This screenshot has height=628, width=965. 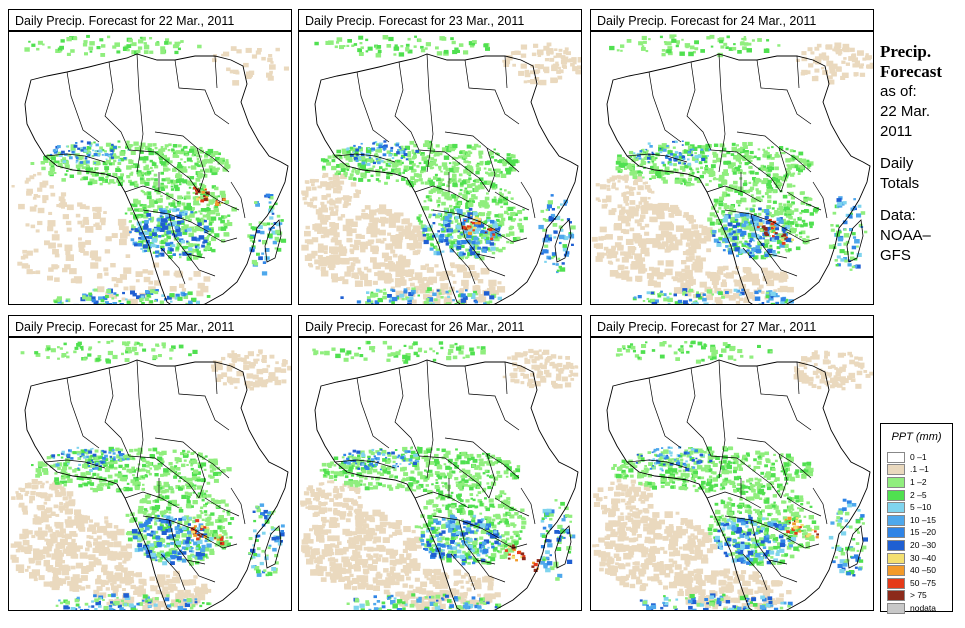 What do you see at coordinates (923, 557) in the screenshot?
I see `legend-label: 30 –40` at bounding box center [923, 557].